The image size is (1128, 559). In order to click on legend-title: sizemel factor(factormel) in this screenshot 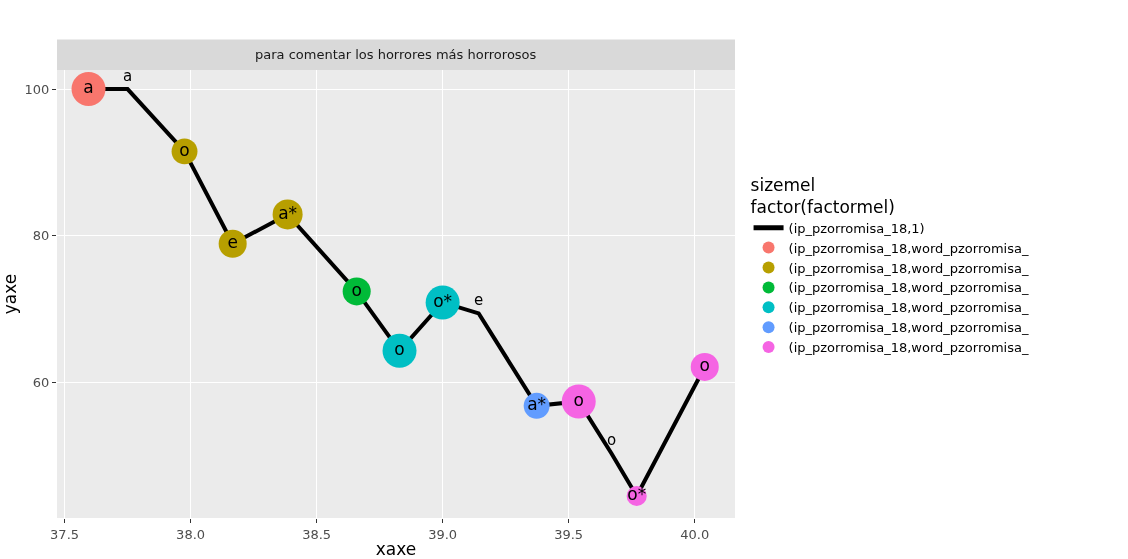, I will do `click(822, 195)`.